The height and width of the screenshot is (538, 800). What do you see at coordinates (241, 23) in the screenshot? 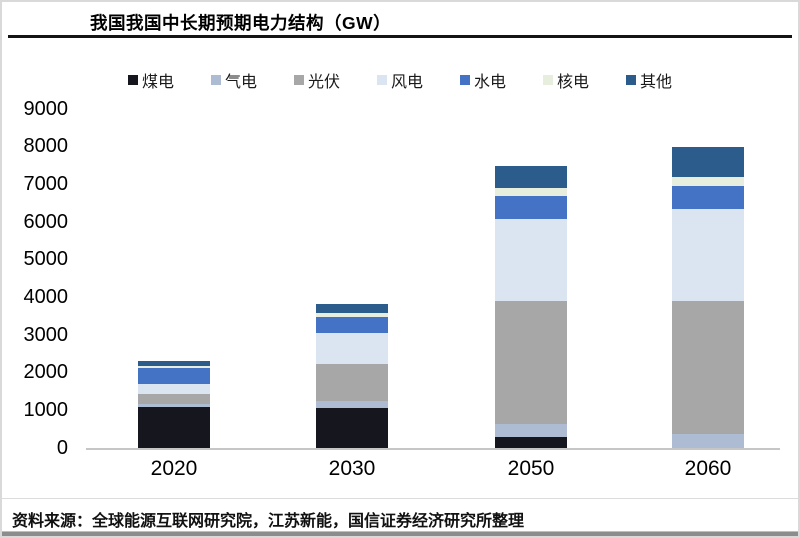
I see `chart-title: 我国我国中长期预期电力结构（GW）` at bounding box center [241, 23].